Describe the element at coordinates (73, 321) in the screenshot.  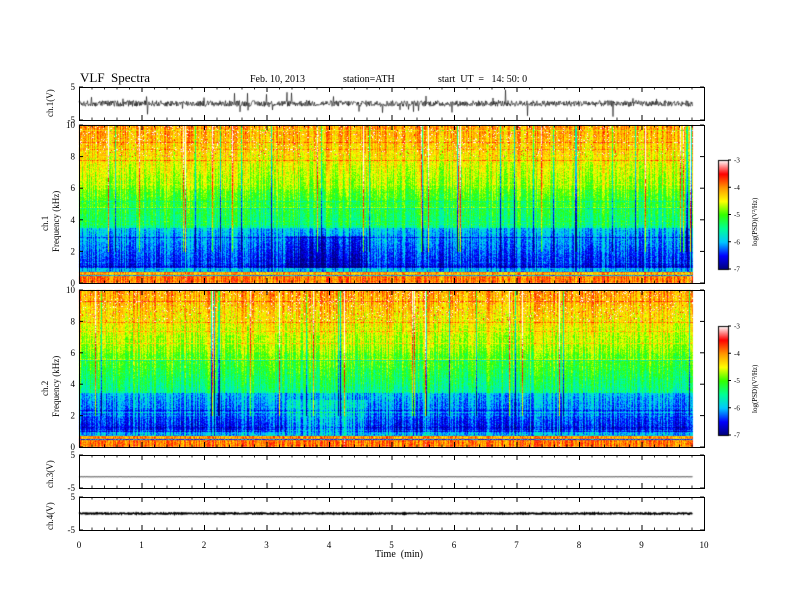
I see `ch2-spectrogram-ytick-label: 8` at that location.